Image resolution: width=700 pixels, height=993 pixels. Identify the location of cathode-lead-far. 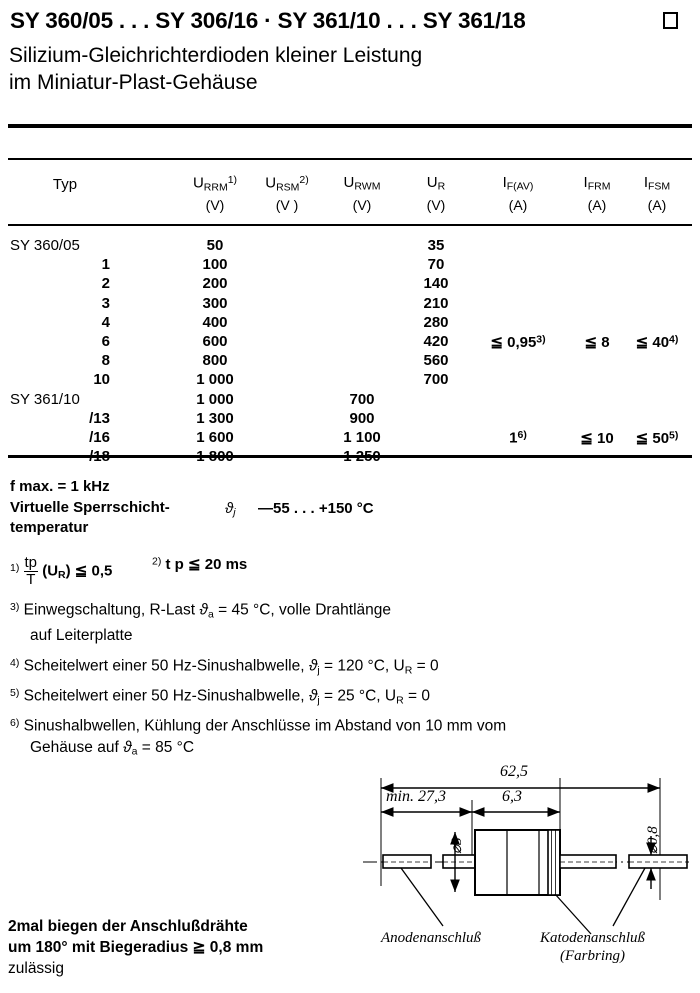
(658, 861).